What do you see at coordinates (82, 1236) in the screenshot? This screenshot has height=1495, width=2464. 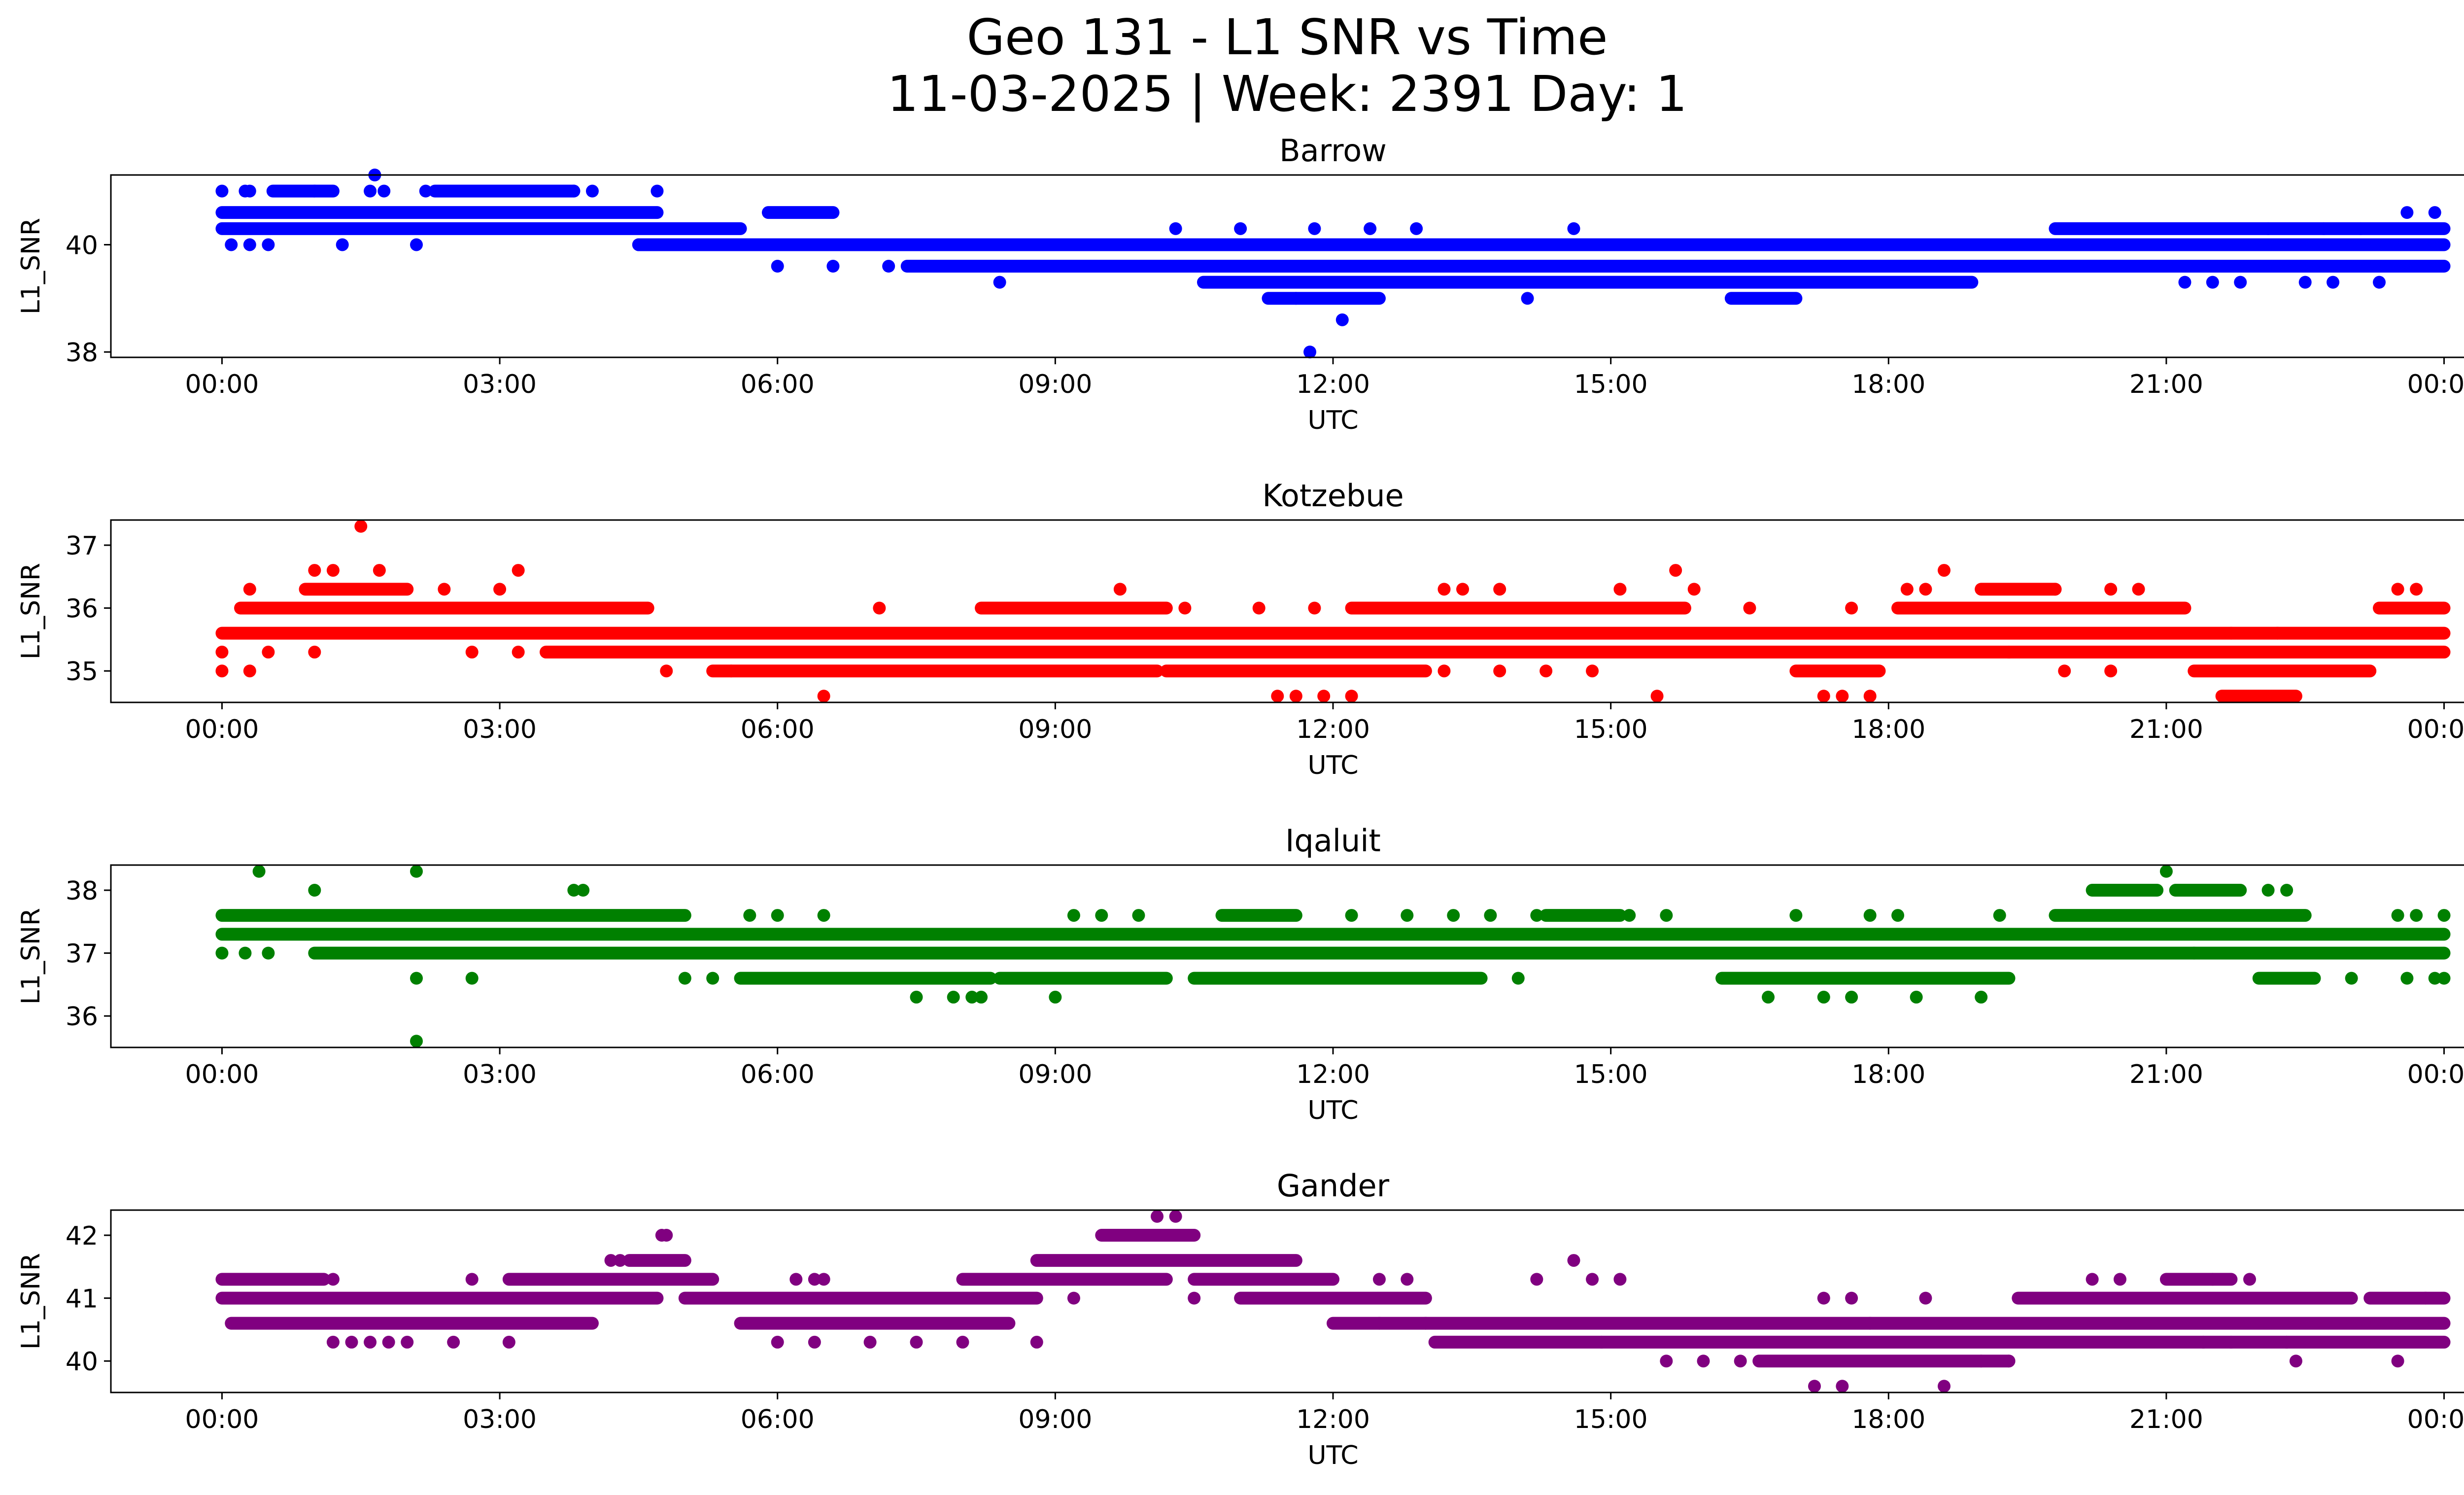 I see `y-tick-label: 42` at bounding box center [82, 1236].